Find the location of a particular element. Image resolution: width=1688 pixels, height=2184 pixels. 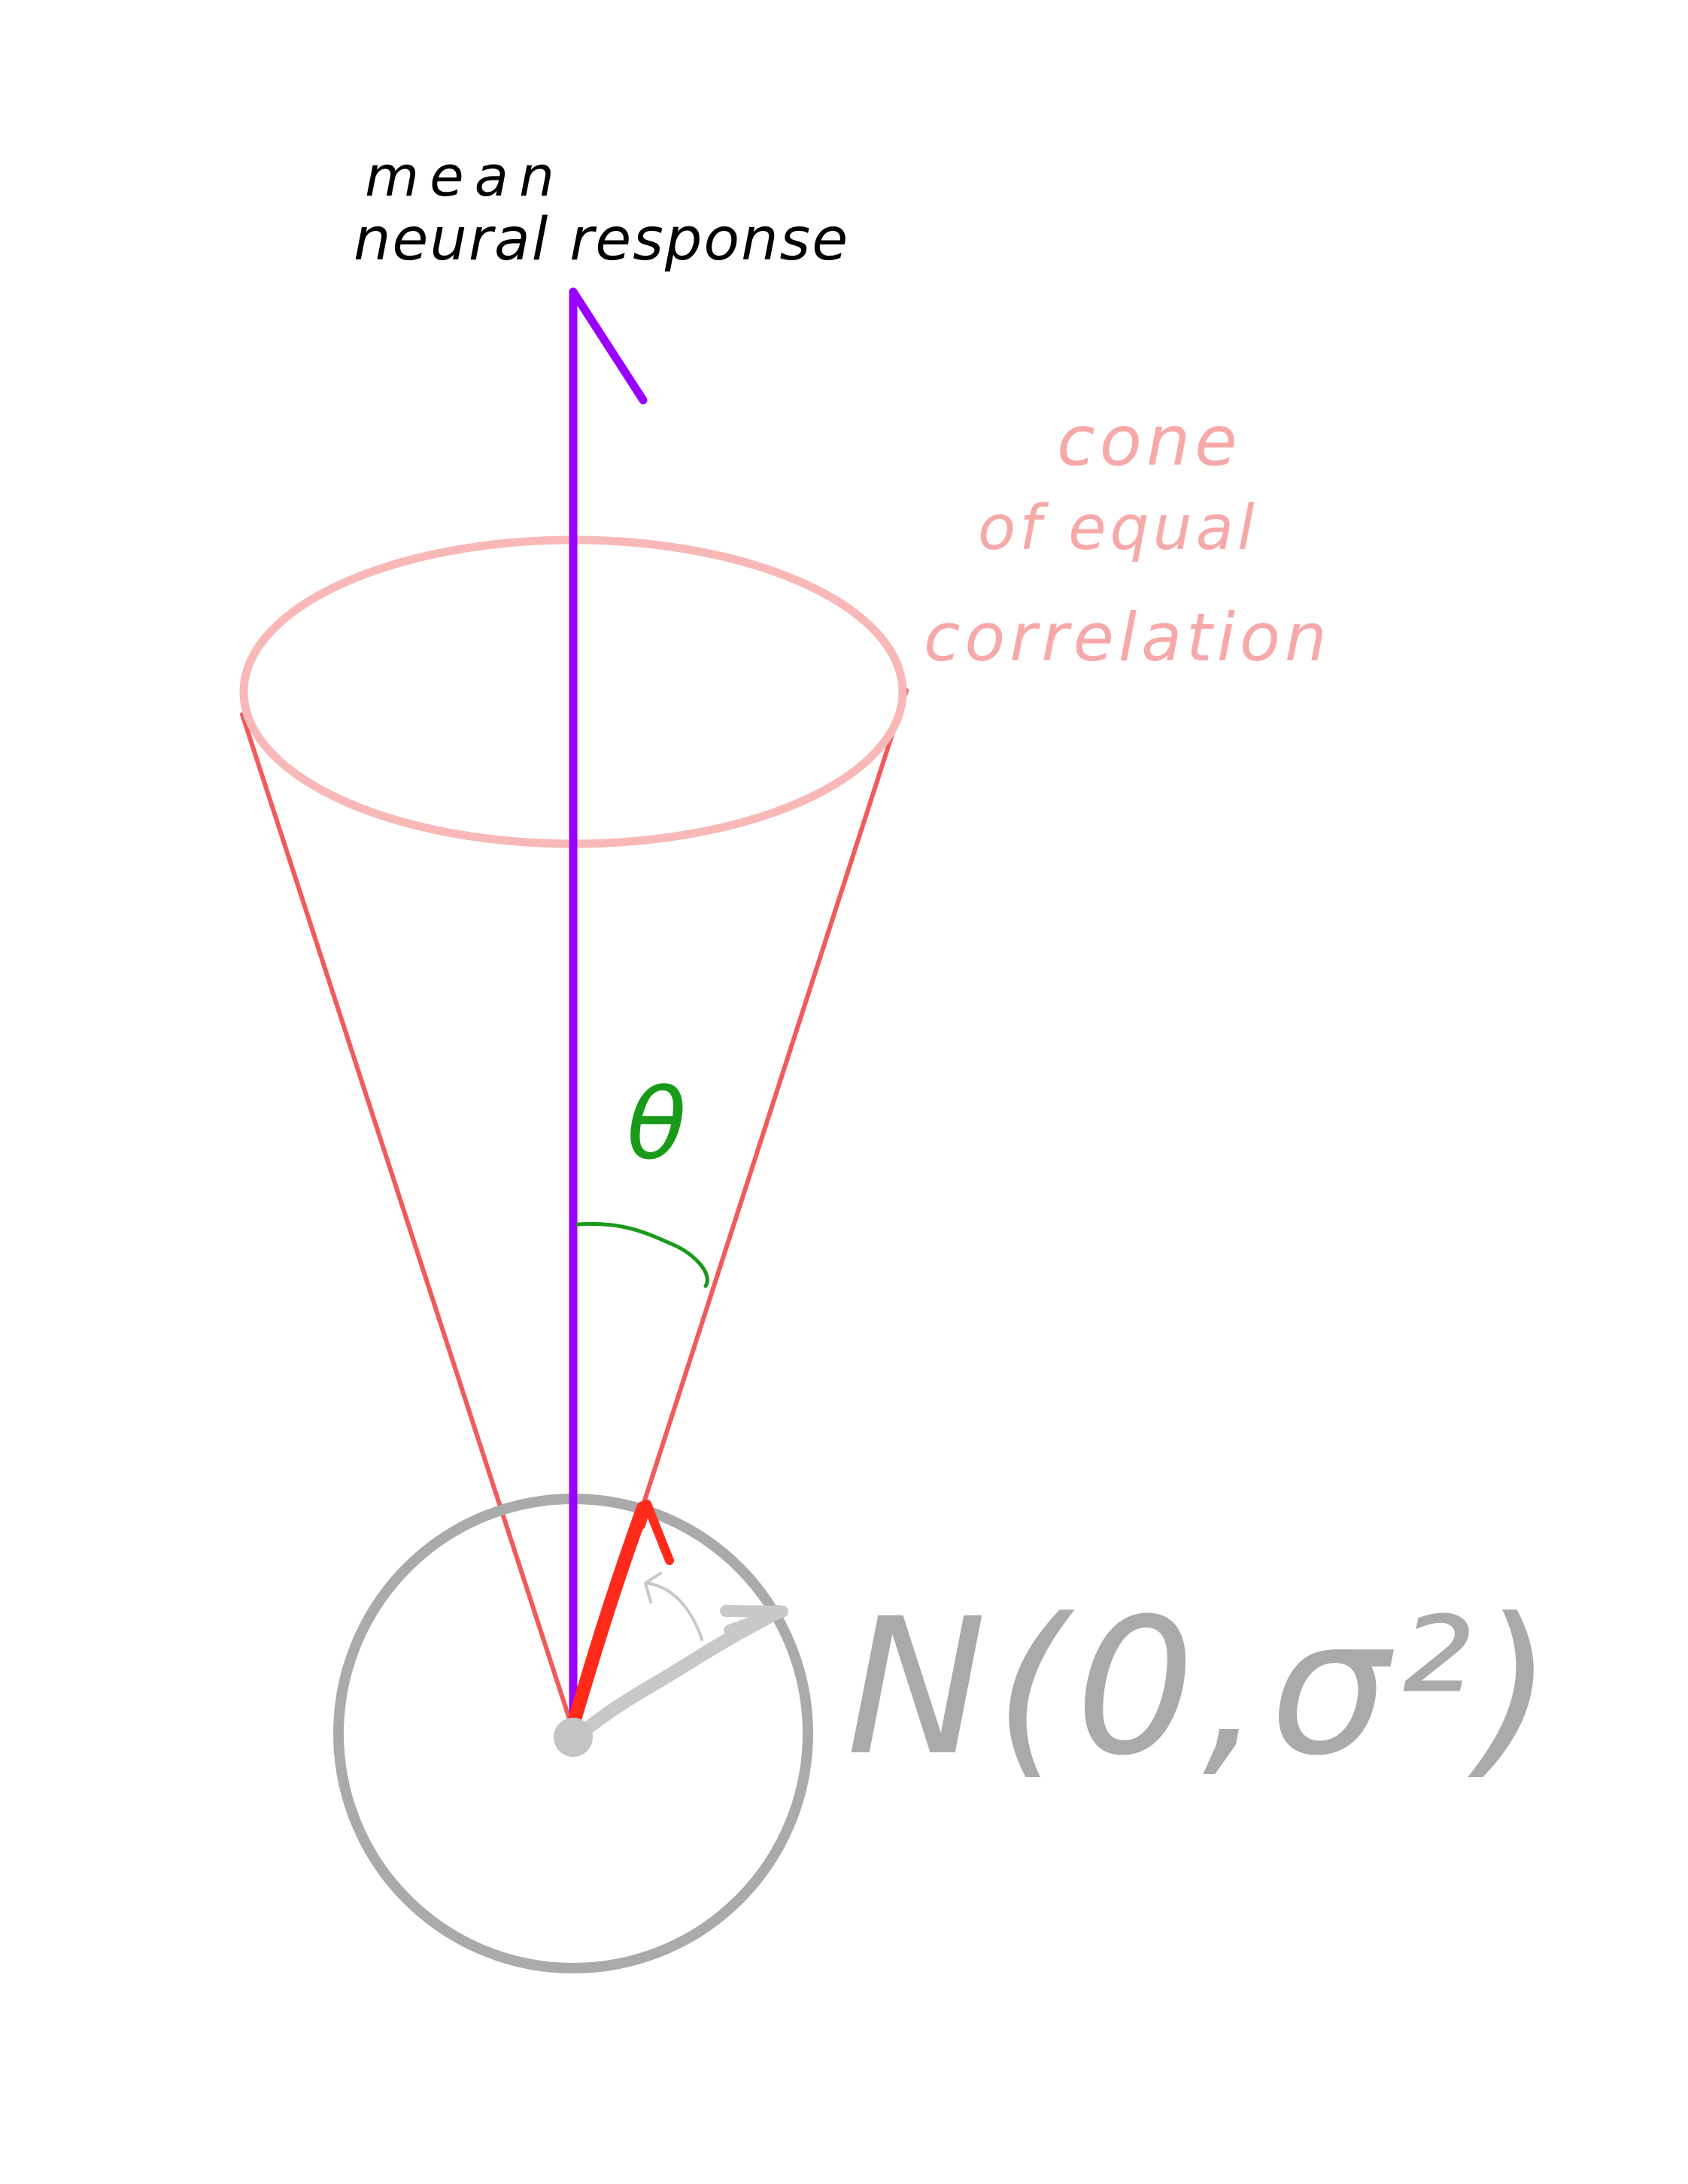

cone-left-edge is located at coordinates (407, 1220).